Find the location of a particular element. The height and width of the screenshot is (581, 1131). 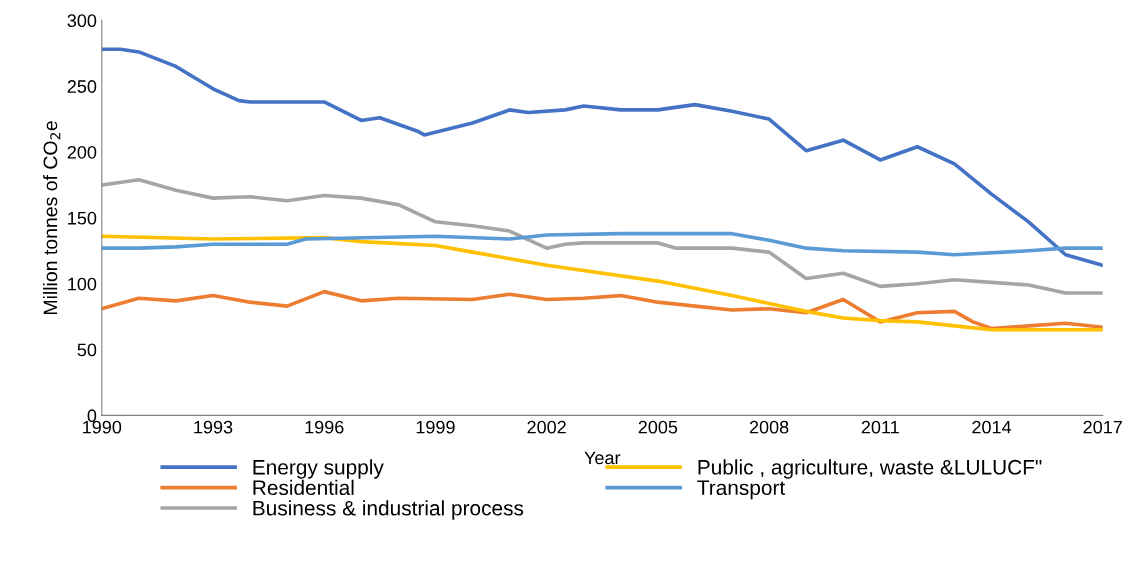

y-axis-title: Million tonnes of CO$_{2}$e is located at coordinates (52, 217).